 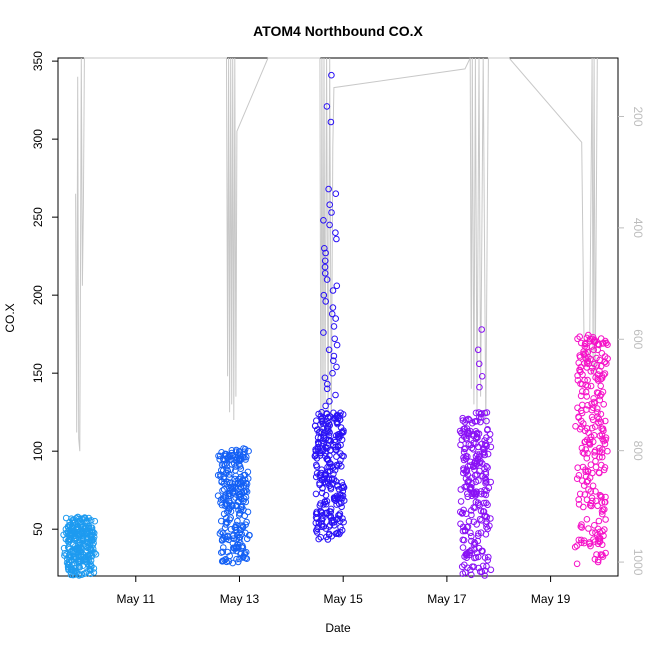 What do you see at coordinates (38, 295) in the screenshot?
I see `y-tick-label: 200` at bounding box center [38, 295].